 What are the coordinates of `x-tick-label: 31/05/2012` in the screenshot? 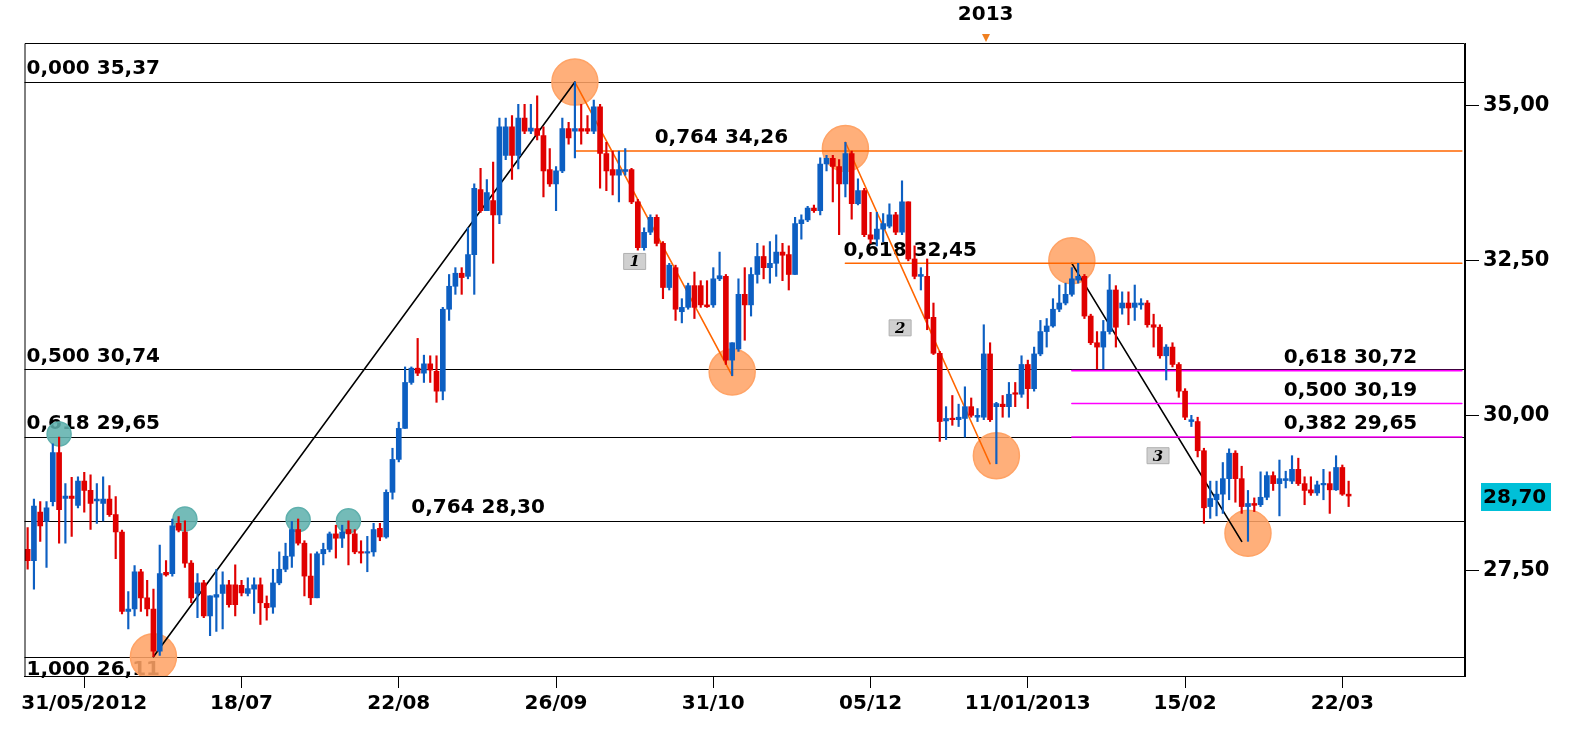 It's located at (84, 702).